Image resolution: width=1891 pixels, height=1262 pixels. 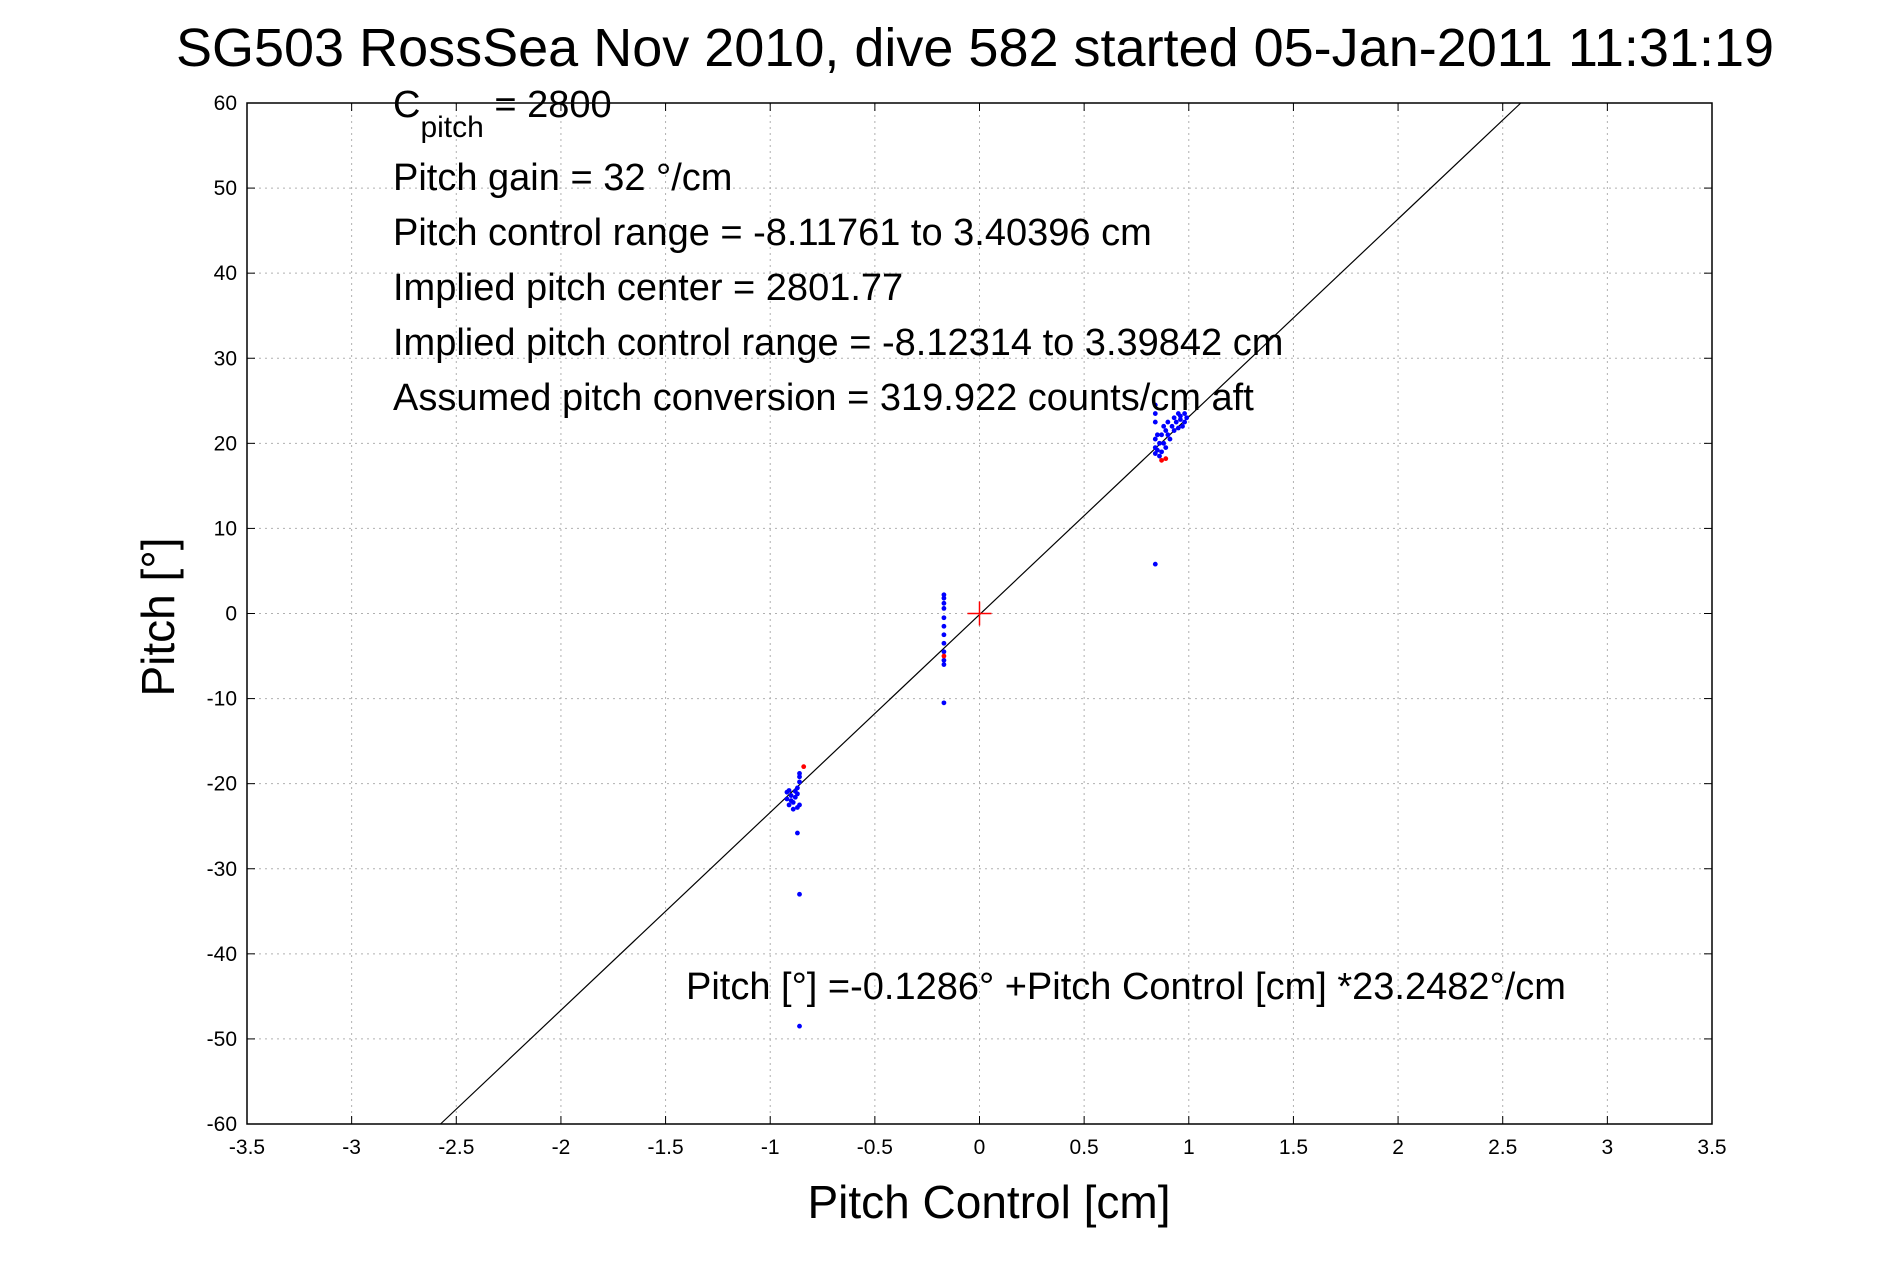 I want to click on cpitch-value: = 2800, so click(x=548, y=105).